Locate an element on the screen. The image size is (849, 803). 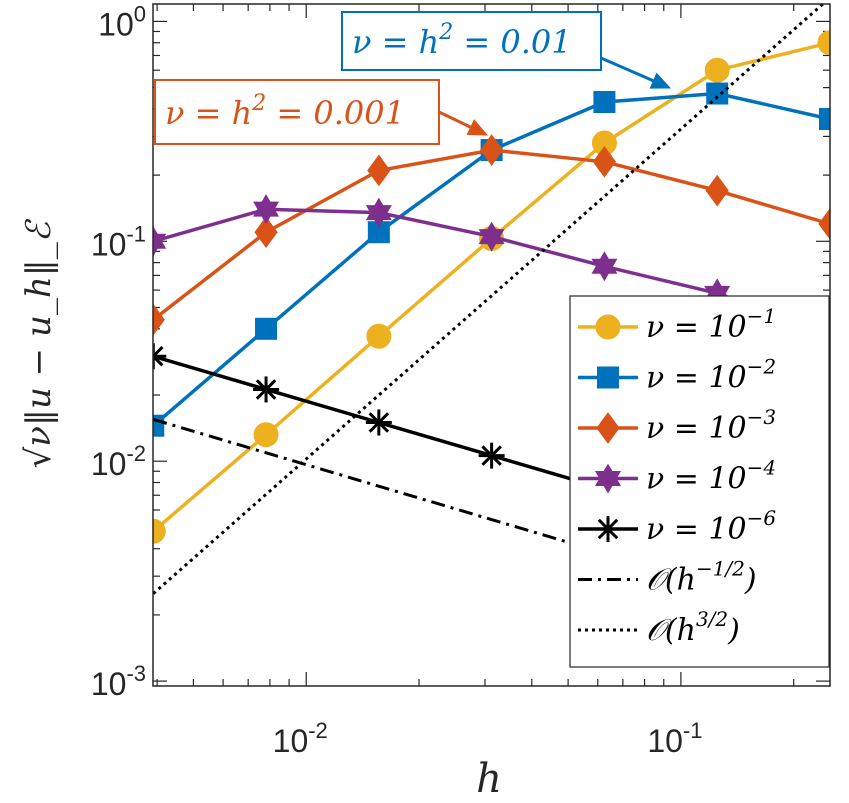
legend-entry: 𝒪(h3/2) is located at coordinates (659, 627).